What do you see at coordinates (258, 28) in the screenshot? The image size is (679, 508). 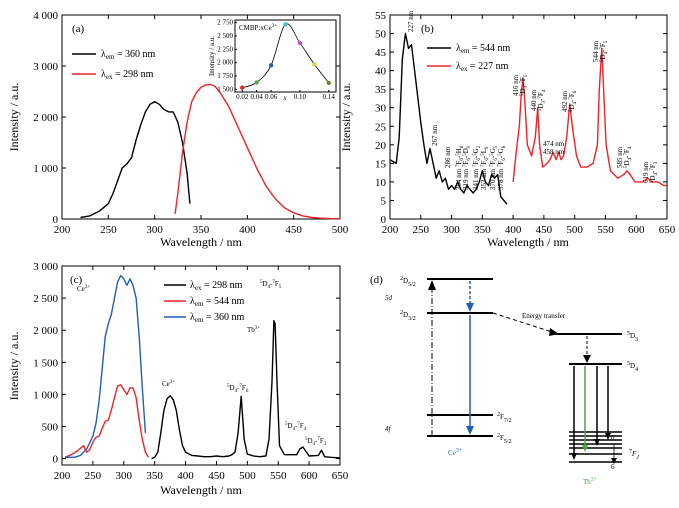 I see `inset-title: CMBP:xCe3+` at bounding box center [258, 28].